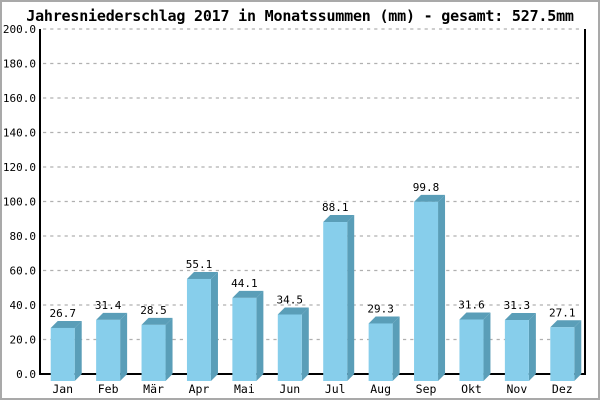 The height and width of the screenshot is (400, 600). I want to click on bar-group-Dez: 27.1, so click(565, 343).